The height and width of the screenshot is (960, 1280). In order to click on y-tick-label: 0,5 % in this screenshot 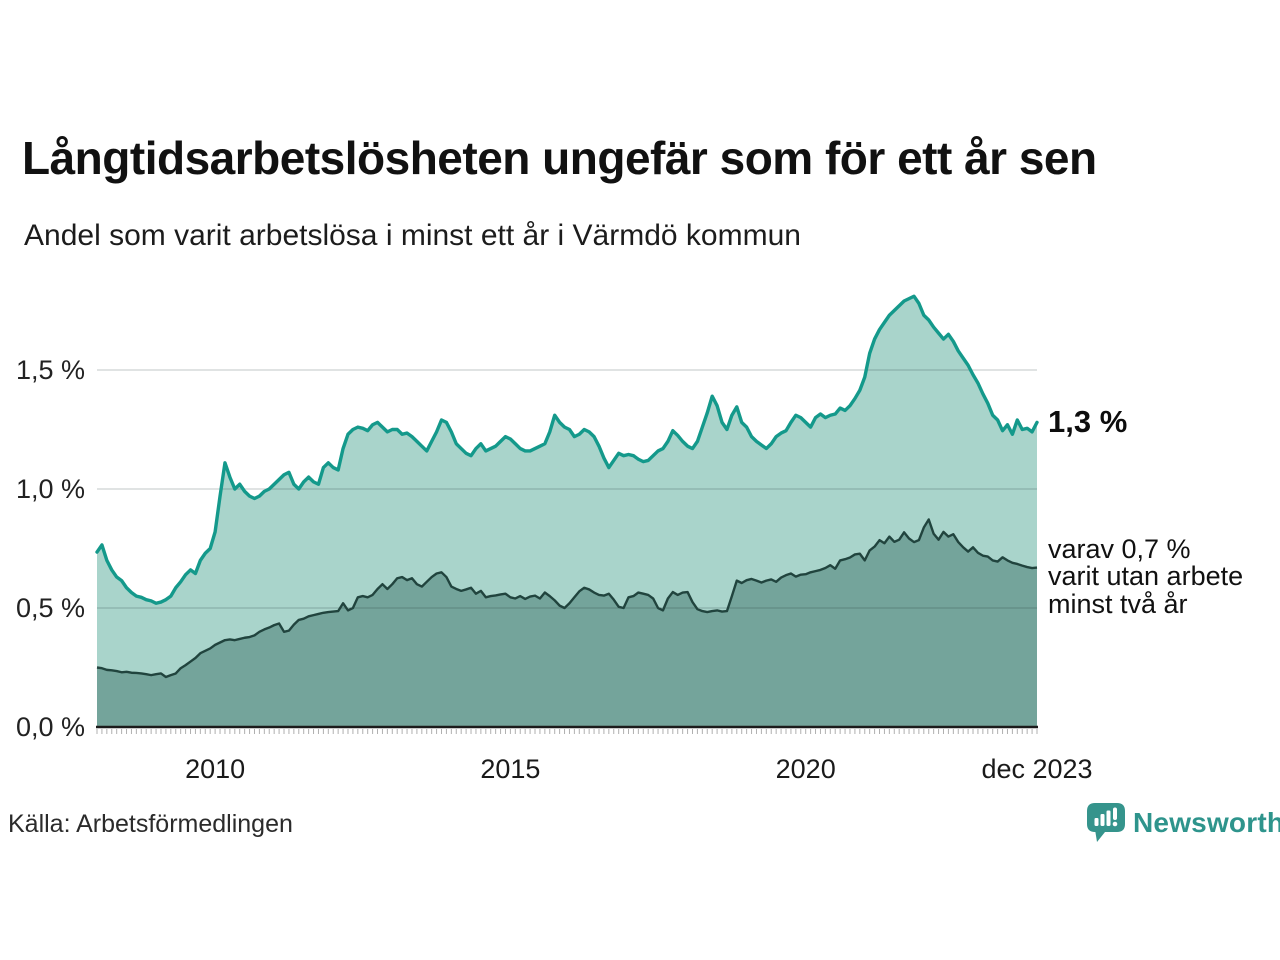, I will do `click(50, 608)`.